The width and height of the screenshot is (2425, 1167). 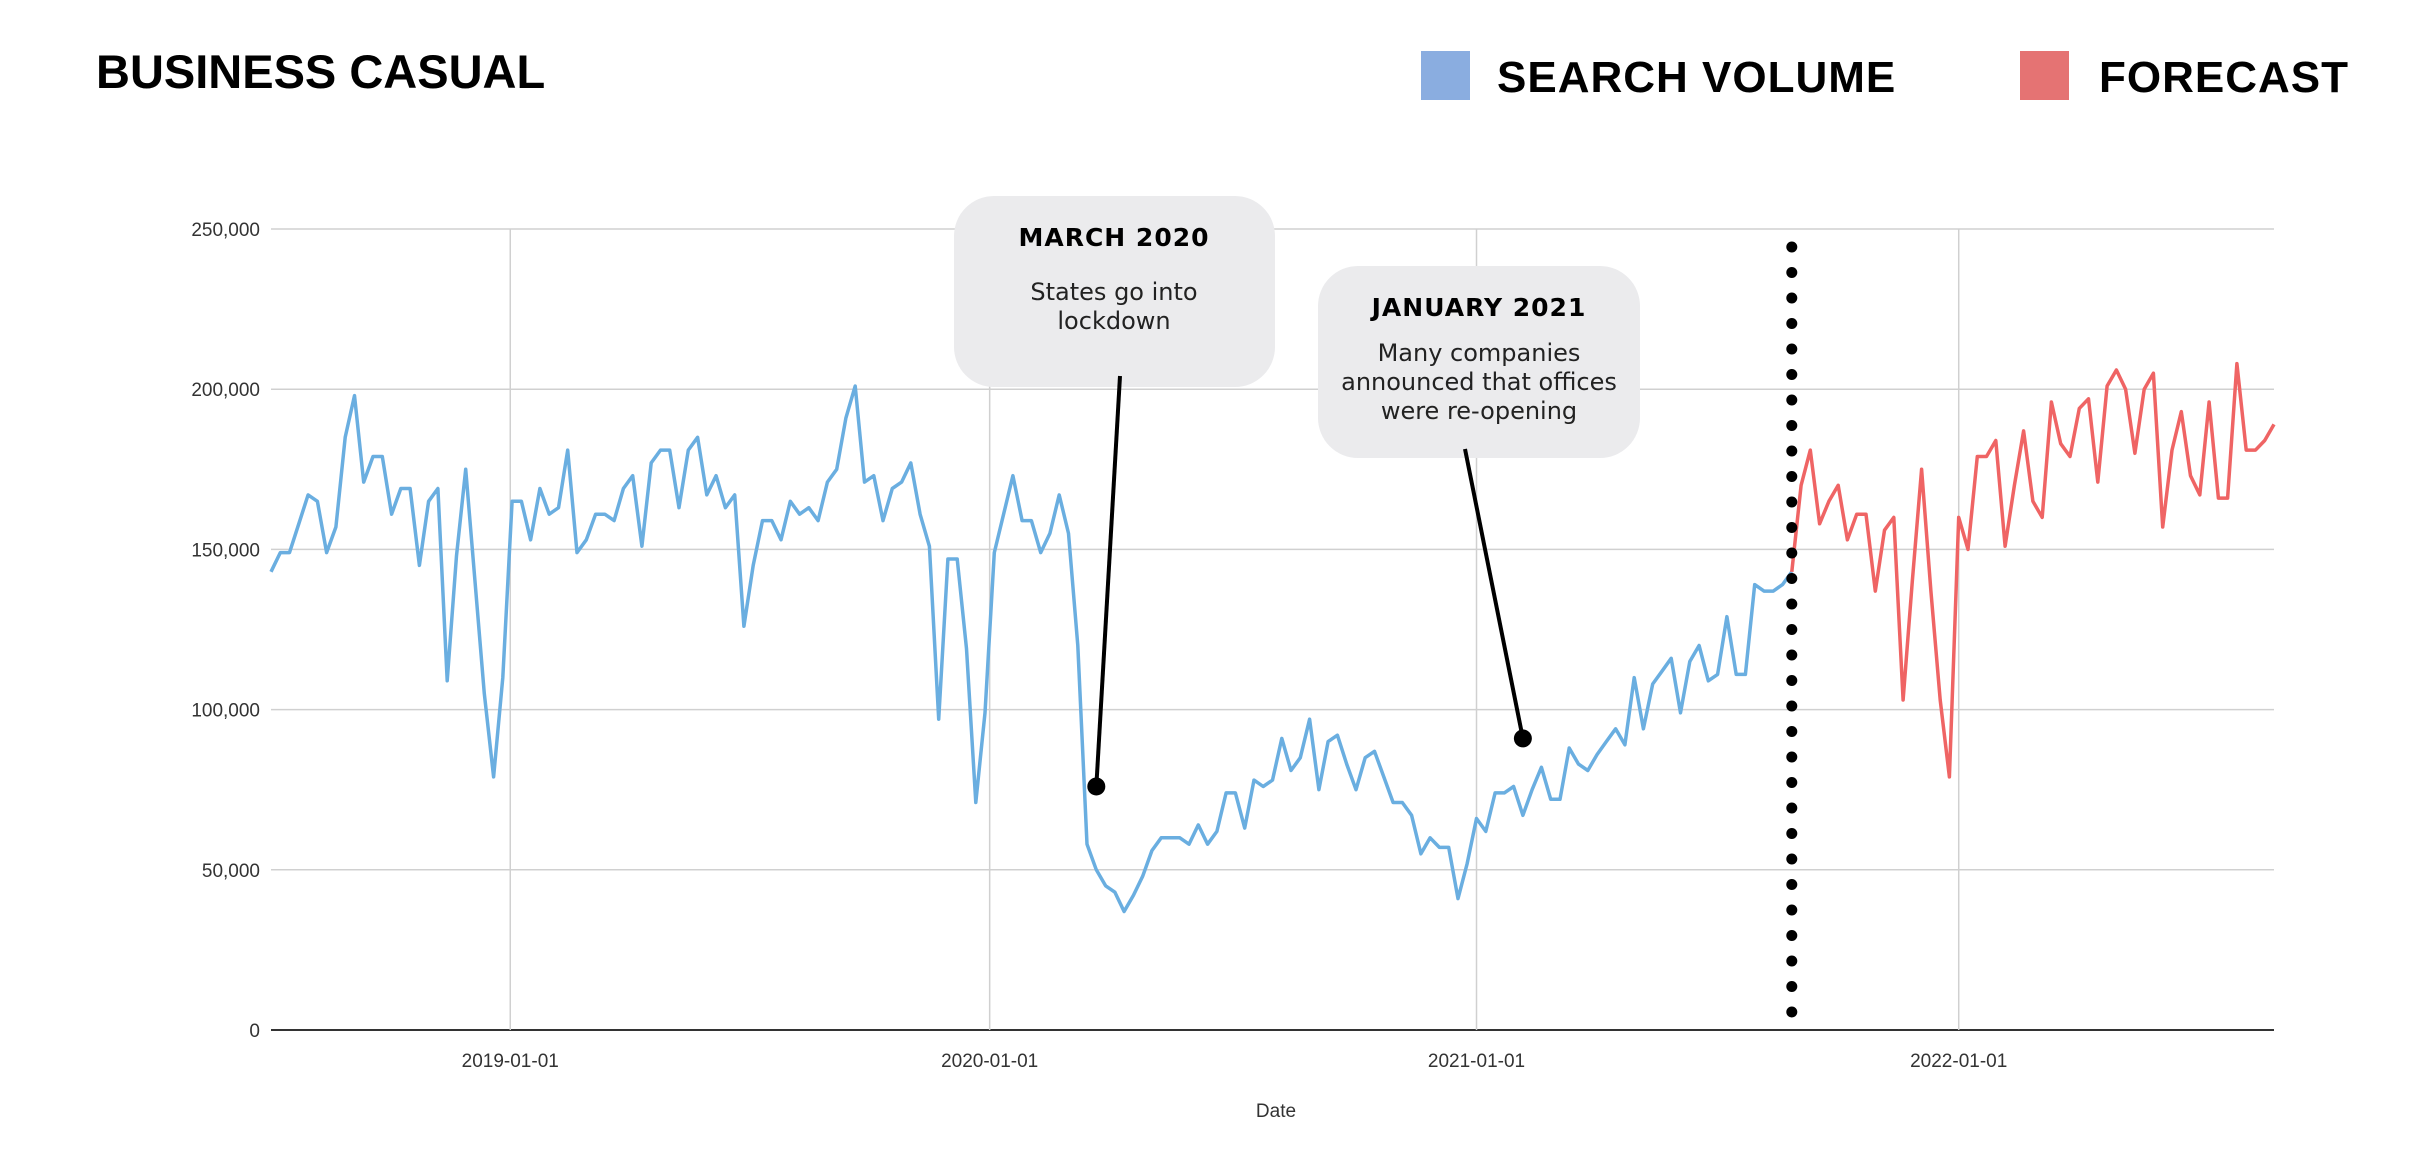 I want to click on series-line-forecast, so click(x=2033, y=570).